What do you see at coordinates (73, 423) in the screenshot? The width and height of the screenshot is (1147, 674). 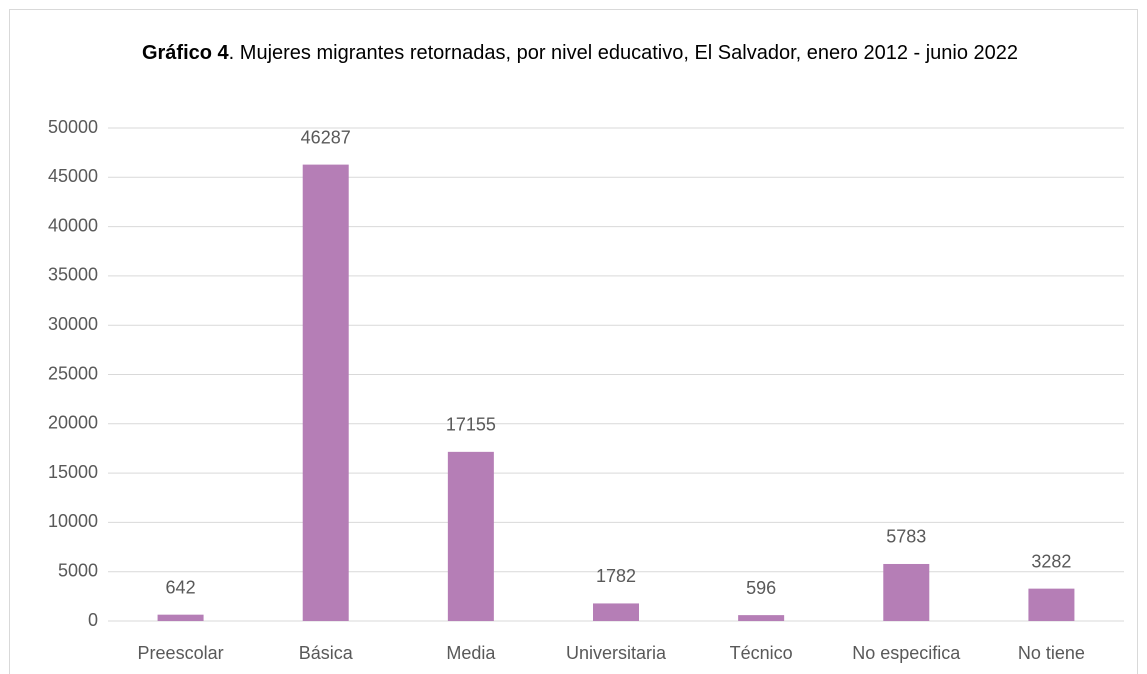 I see `y-tick-label: 20000` at bounding box center [73, 423].